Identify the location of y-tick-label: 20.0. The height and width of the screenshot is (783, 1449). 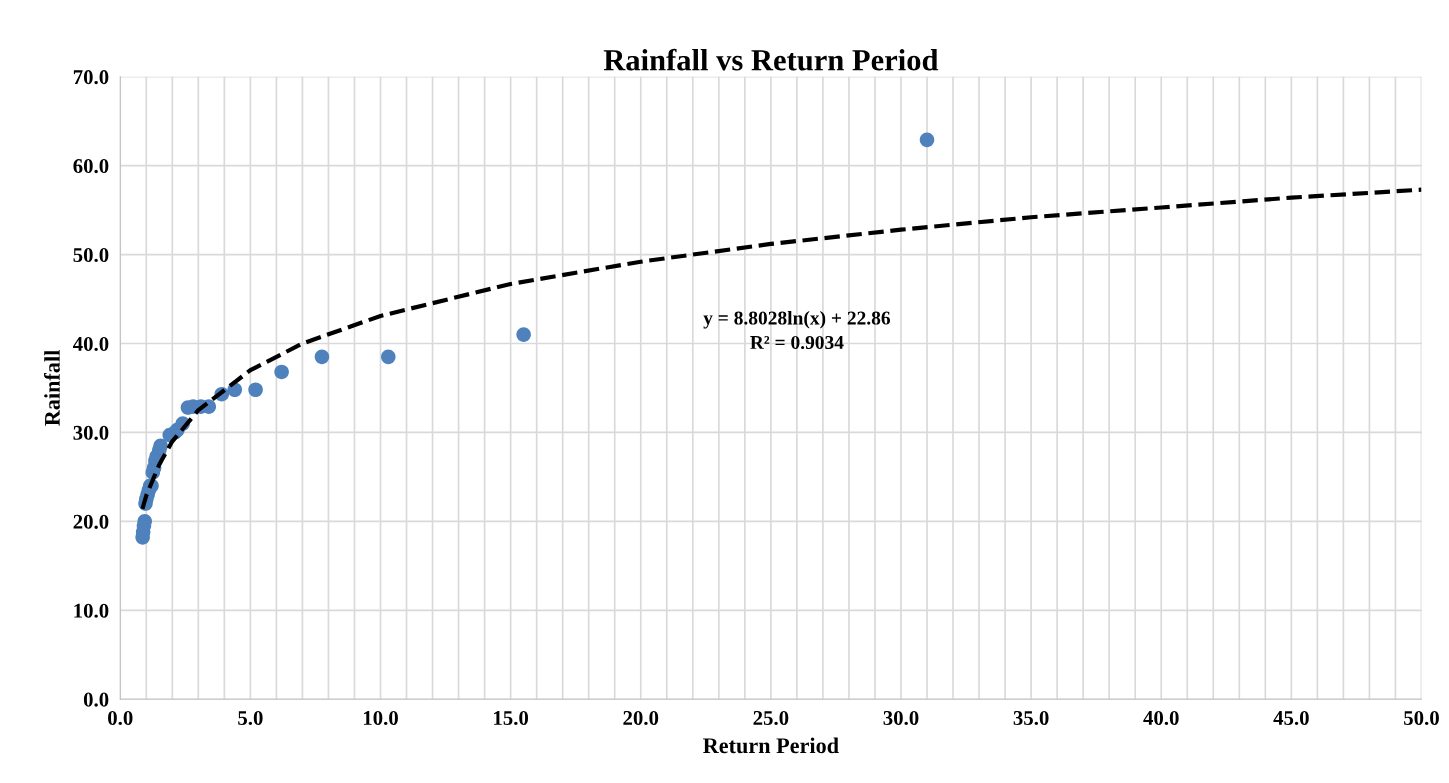
(91, 521).